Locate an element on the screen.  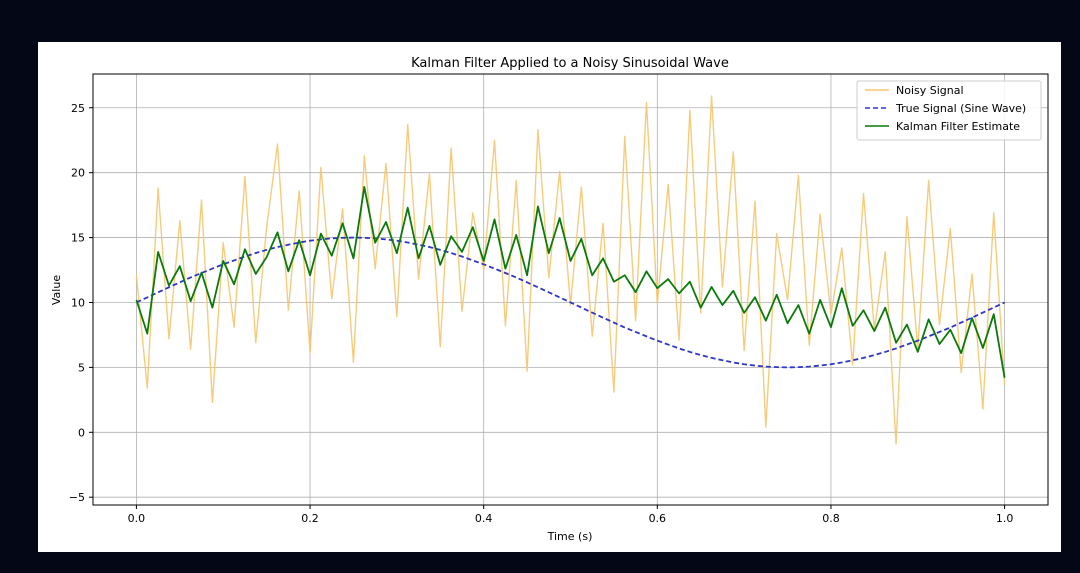
legend-label-kalman-estimate: Kalman Filter Estimate is located at coordinates (958, 126).